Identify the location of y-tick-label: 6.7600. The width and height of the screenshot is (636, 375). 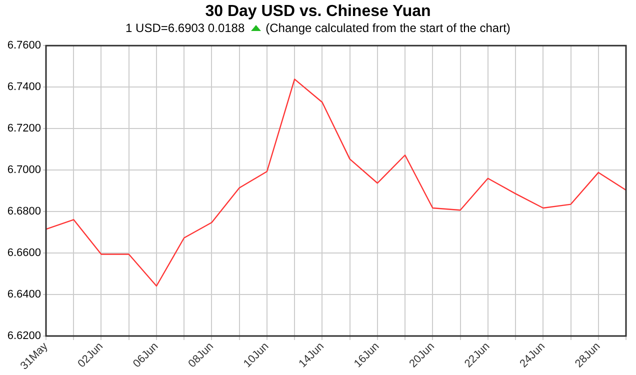
(24, 46).